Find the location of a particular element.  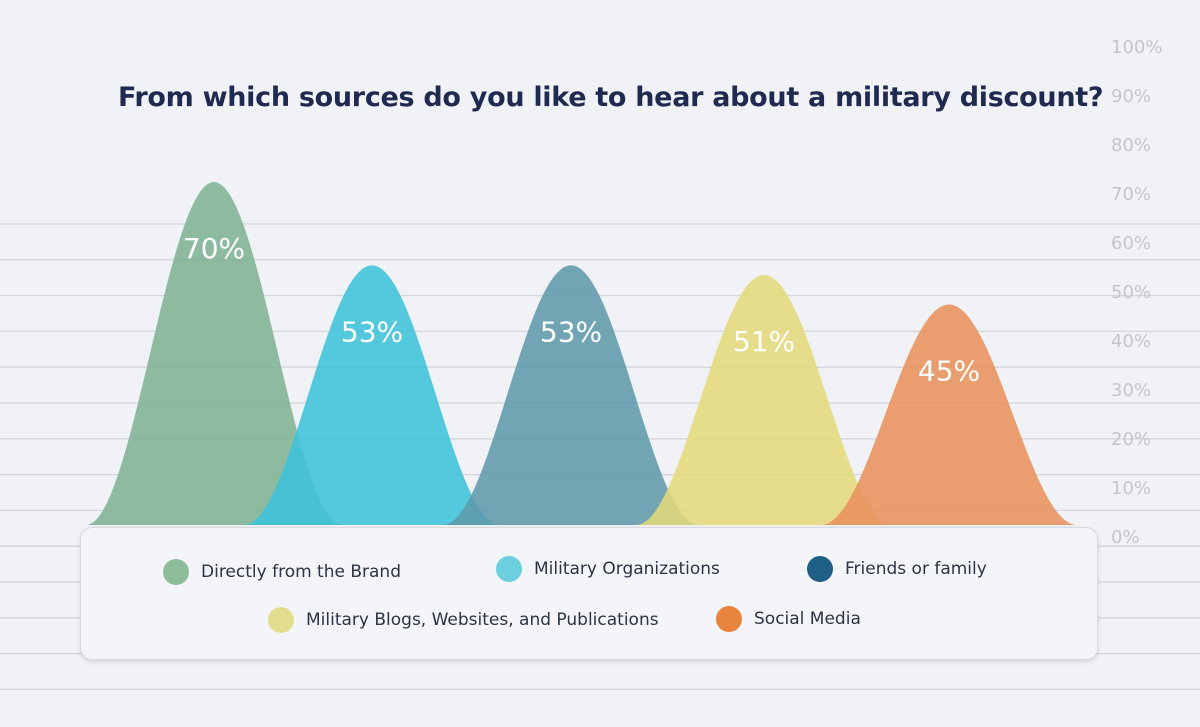

legend-label: Directly from the Brand is located at coordinates (301, 572).